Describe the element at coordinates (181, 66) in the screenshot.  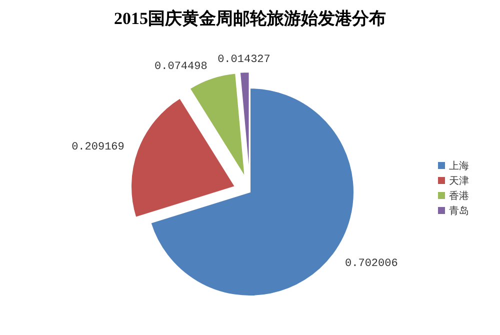
I see `data-label: 0.074498` at that location.